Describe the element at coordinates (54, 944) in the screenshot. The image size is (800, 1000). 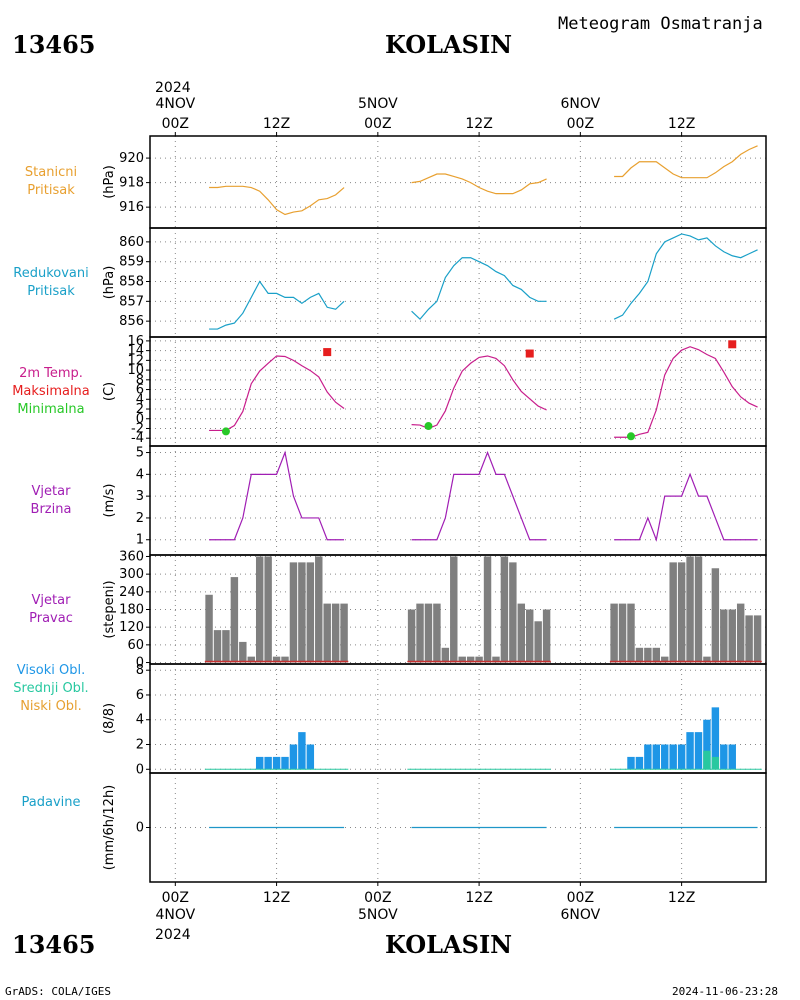
I see `station-id-bottom: 13465` at that location.